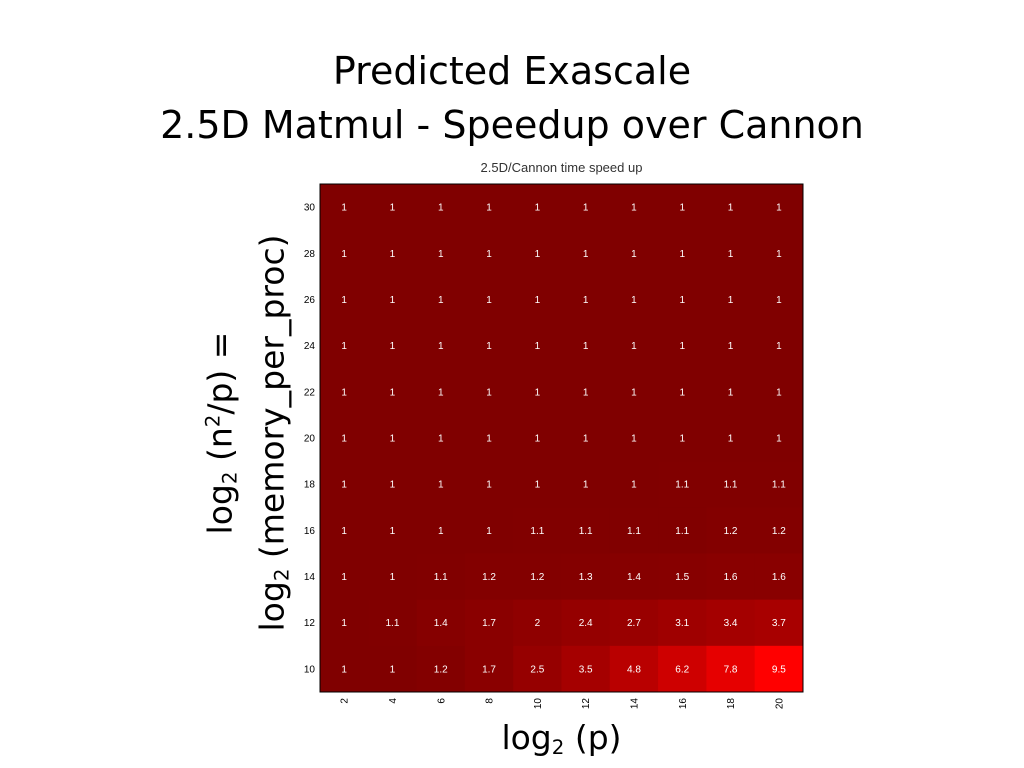  Describe the element at coordinates (489, 623) in the screenshot. I see `cell-value-label: 1.7` at that location.